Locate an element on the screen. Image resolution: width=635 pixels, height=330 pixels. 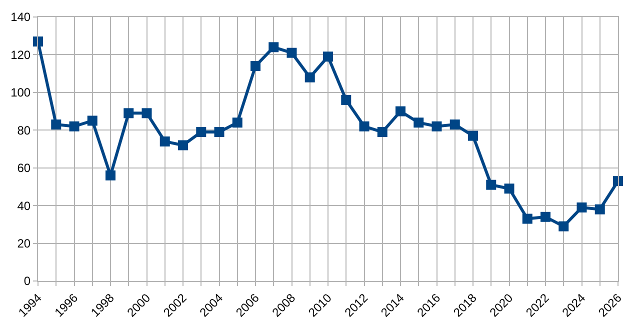
y-tick-label: 60 is located at coordinates (24, 168).